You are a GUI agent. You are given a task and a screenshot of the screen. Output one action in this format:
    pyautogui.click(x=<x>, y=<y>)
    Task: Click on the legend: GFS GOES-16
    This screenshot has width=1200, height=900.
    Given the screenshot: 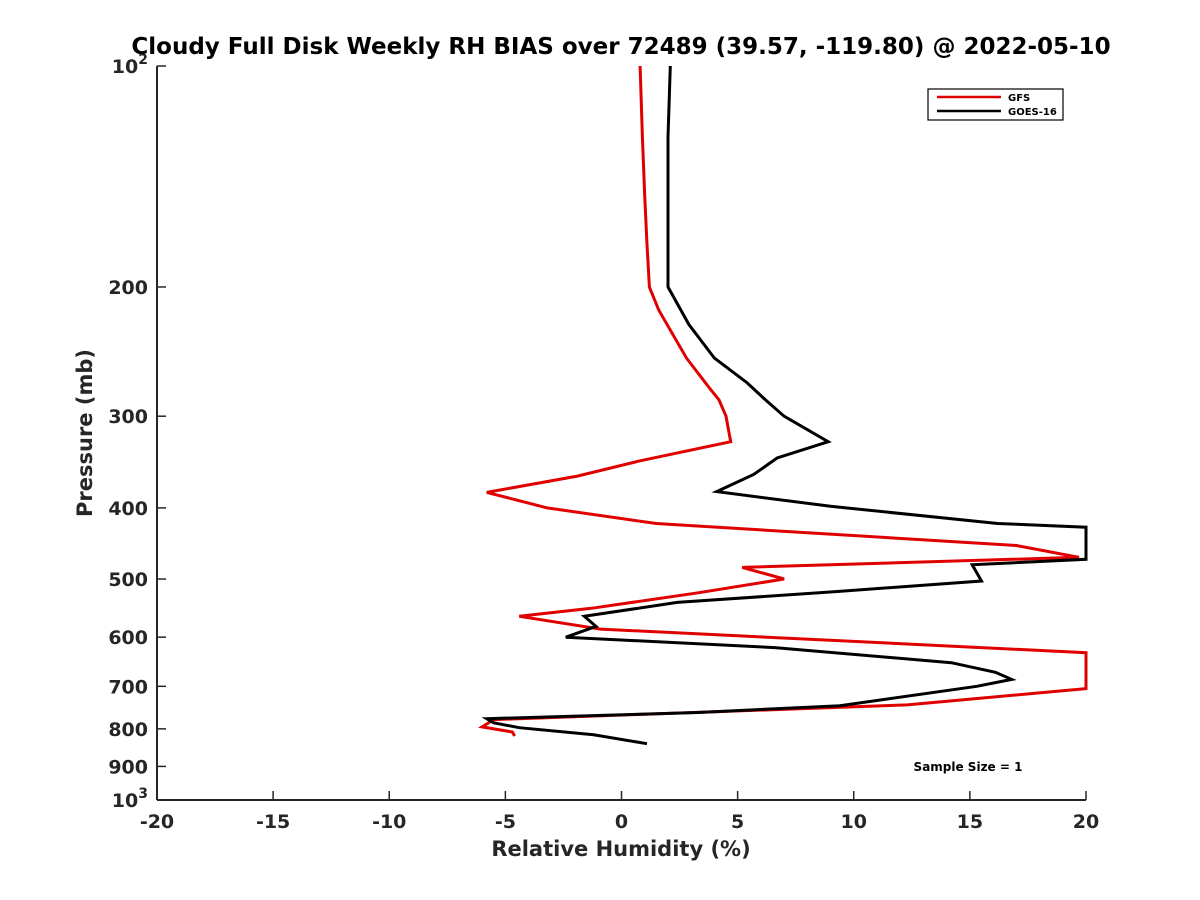 What is the action you would take?
    pyautogui.click(x=995, y=104)
    